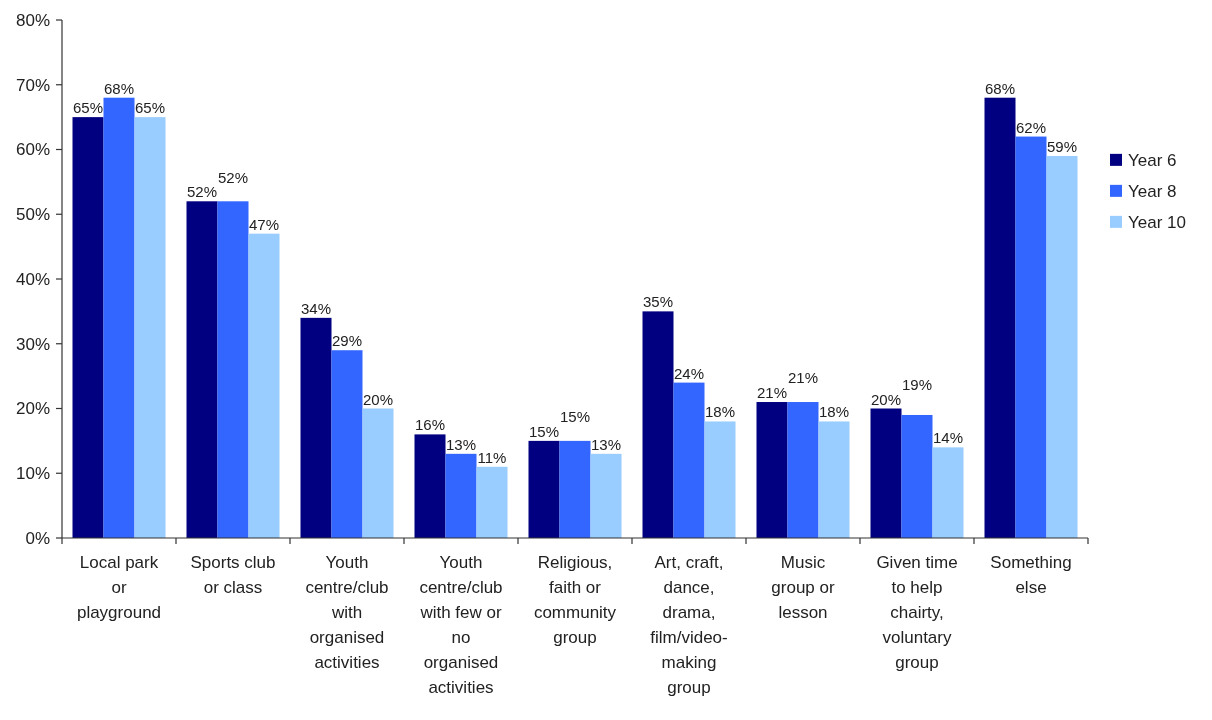  I want to click on x-tick-label: Youth centre/club with organised activities, so click(347, 612).